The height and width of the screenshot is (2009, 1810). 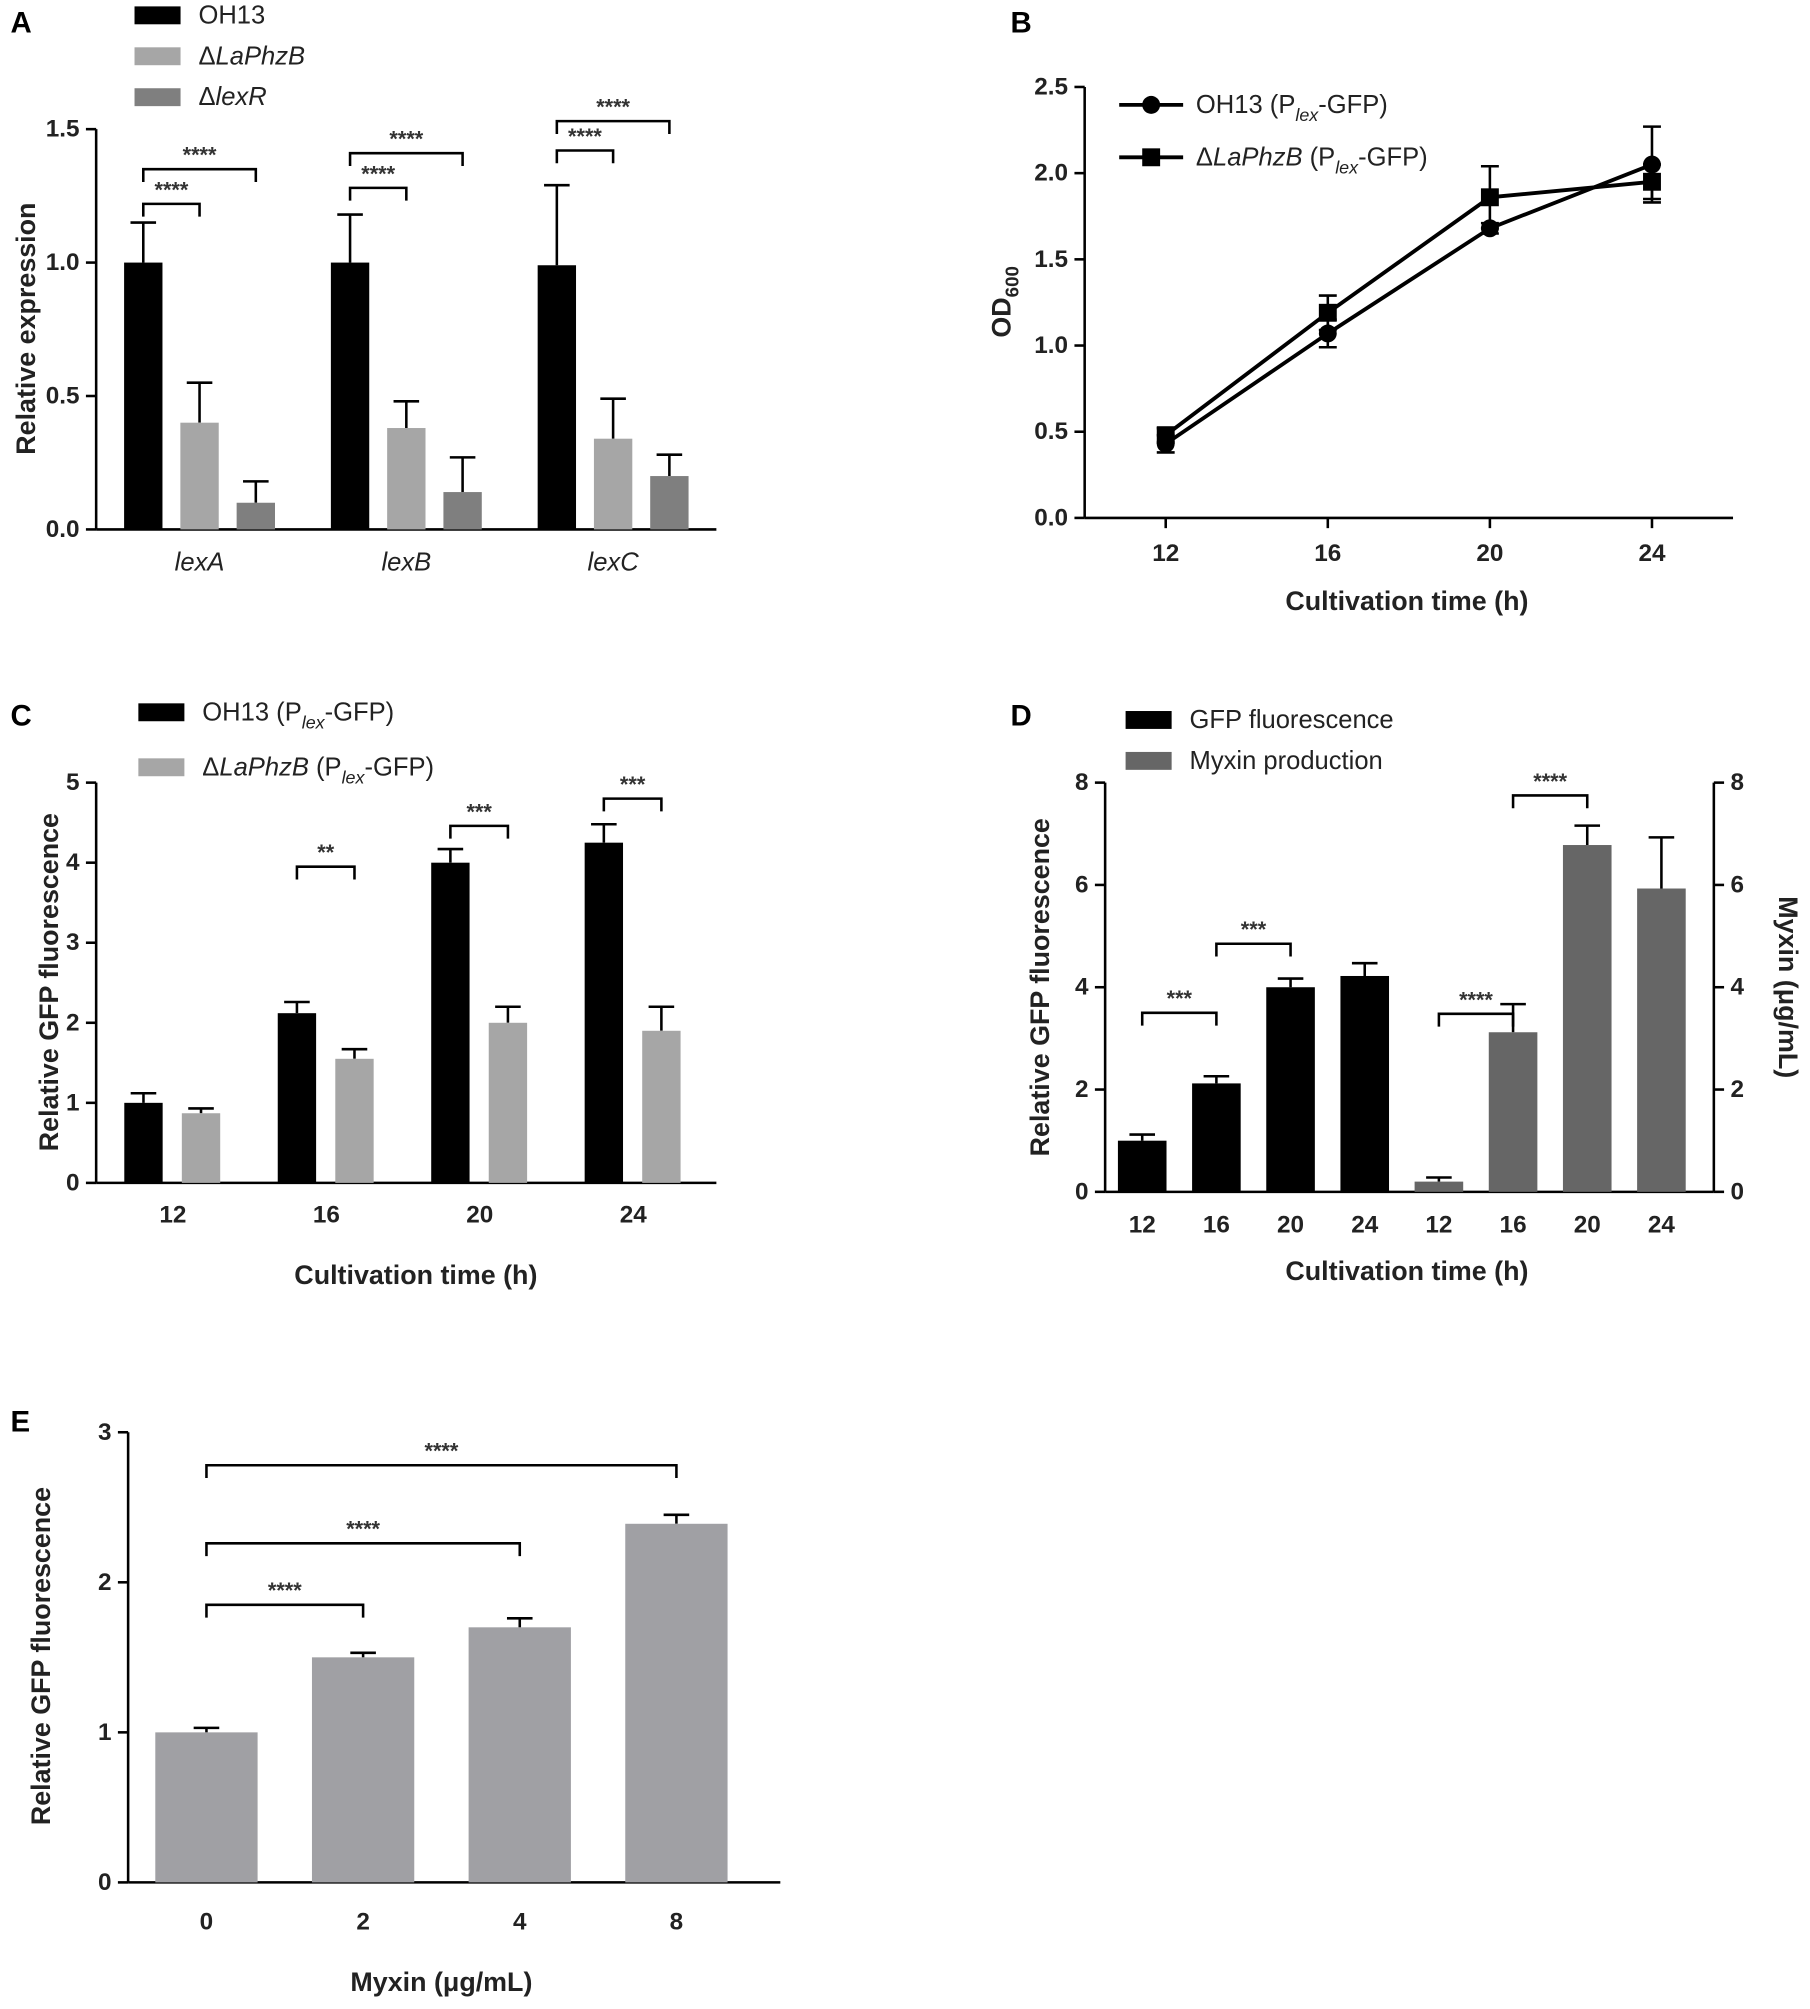 I want to click on x-tick-label: lexA, so click(x=200, y=563).